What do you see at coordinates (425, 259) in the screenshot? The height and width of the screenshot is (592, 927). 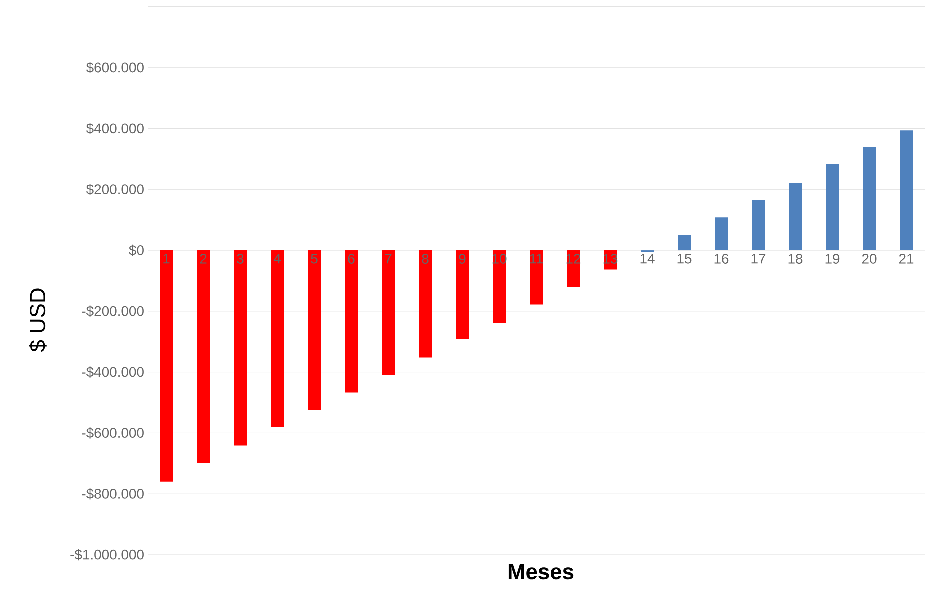 I see `x-tick-label: 8` at bounding box center [425, 259].